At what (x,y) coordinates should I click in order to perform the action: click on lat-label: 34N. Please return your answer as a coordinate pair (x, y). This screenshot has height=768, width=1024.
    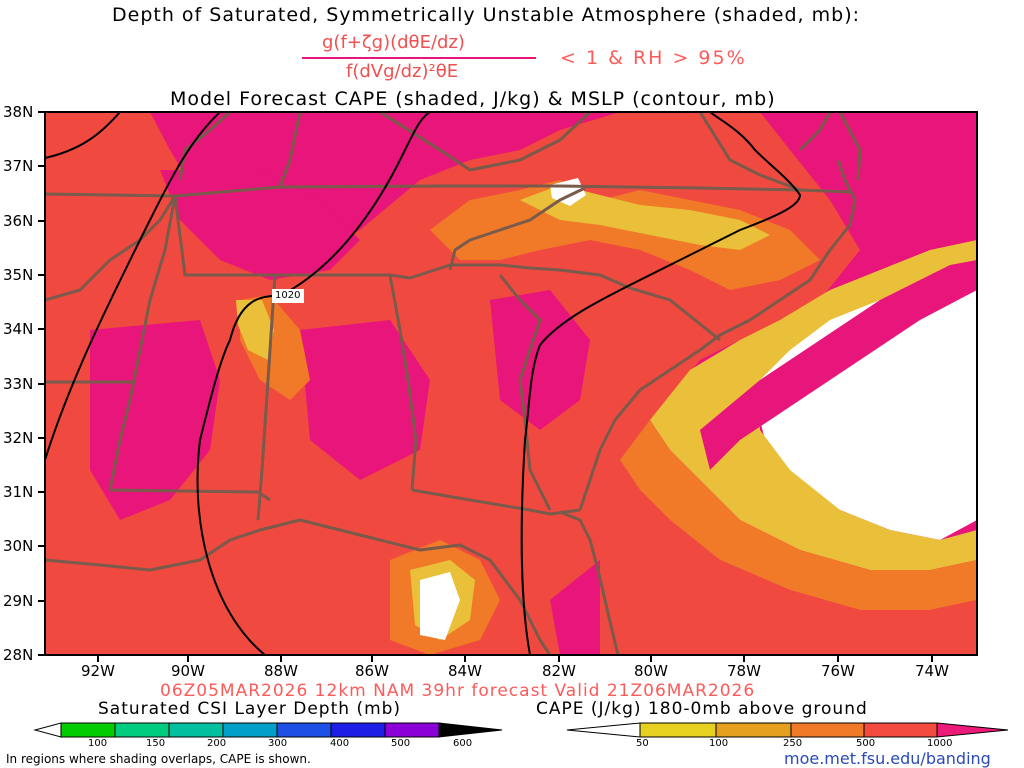
    Looking at the image, I should click on (18, 329).